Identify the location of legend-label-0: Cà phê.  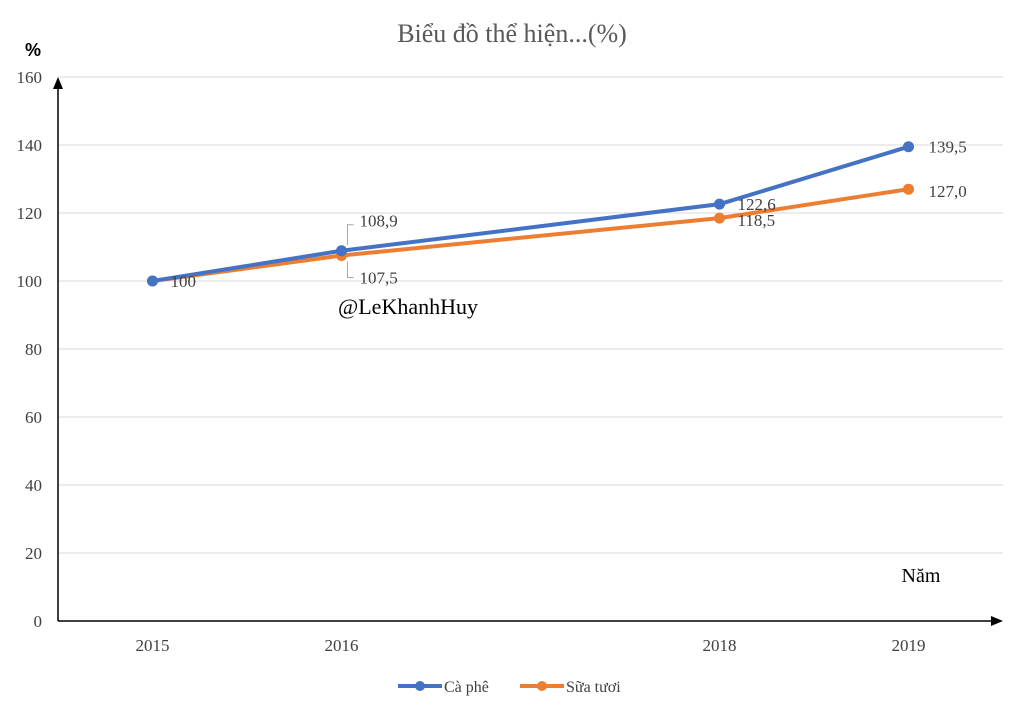
(466, 687).